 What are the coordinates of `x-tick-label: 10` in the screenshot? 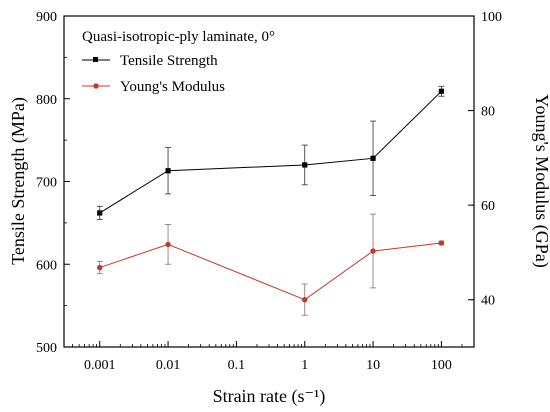 It's located at (373, 365).